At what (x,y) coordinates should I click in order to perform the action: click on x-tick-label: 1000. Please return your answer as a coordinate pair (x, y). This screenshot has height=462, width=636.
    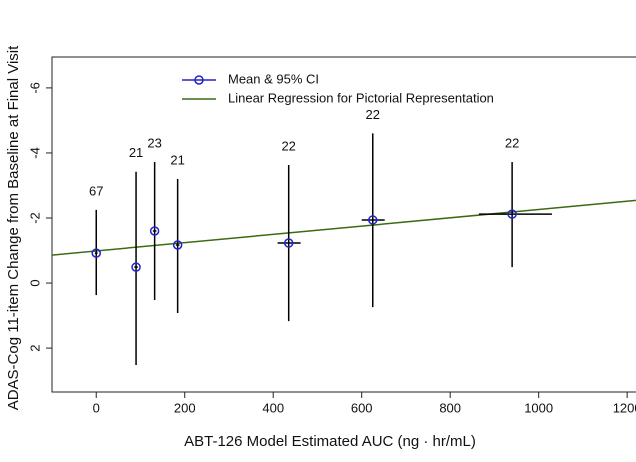
    Looking at the image, I should click on (538, 407).